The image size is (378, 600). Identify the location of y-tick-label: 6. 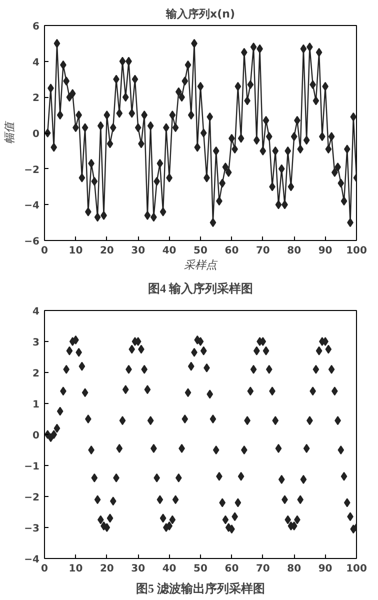
(36, 27).